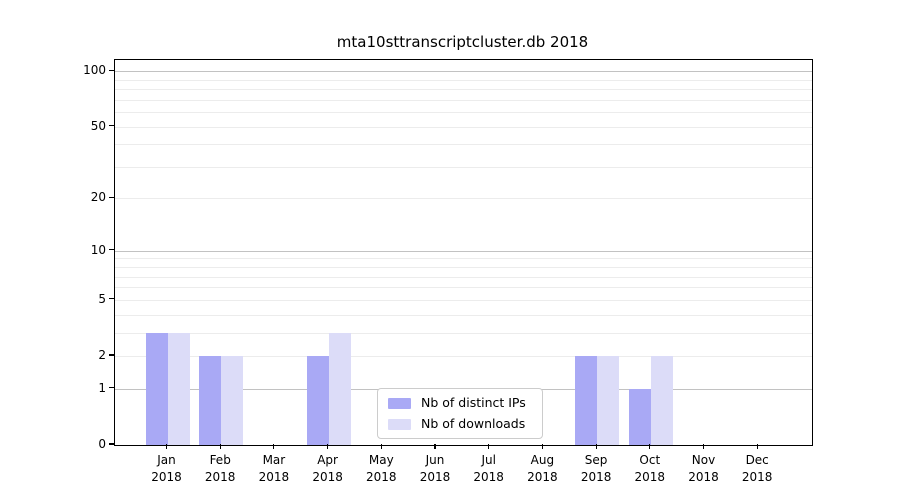 This screenshot has height=500, width=900. I want to click on legend-label-distinct-ips: Nb of distinct IPs, so click(473, 402).